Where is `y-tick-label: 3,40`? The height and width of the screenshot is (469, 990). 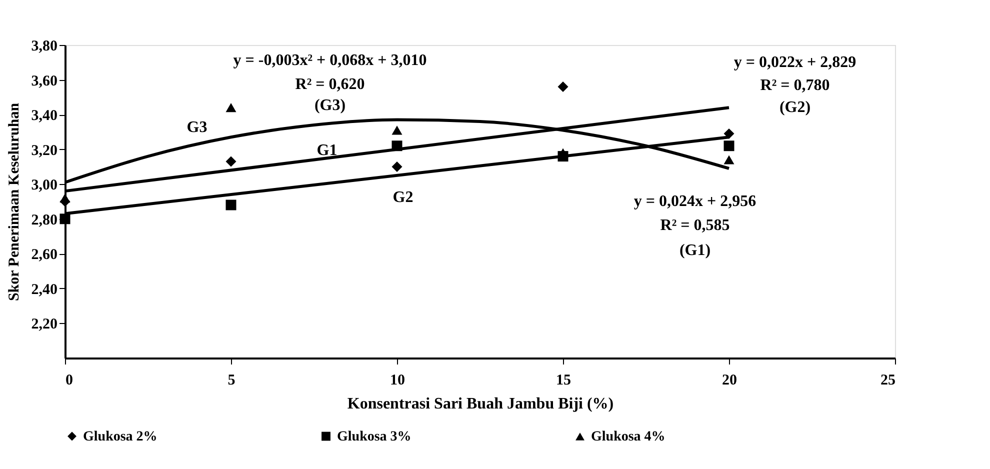
y-tick-label: 3,40 is located at coordinates (44, 116).